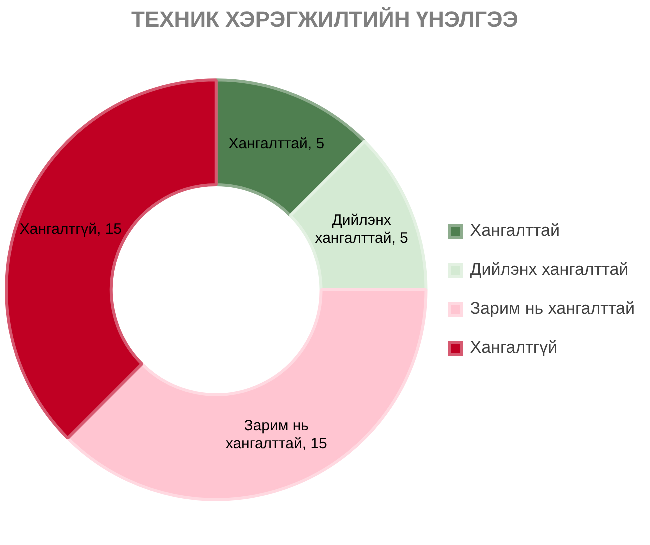 Image resolution: width=650 pixels, height=545 pixels. Describe the element at coordinates (361, 229) in the screenshot. I see `data-label: Дийлэнх хангалттай, 5` at that location.